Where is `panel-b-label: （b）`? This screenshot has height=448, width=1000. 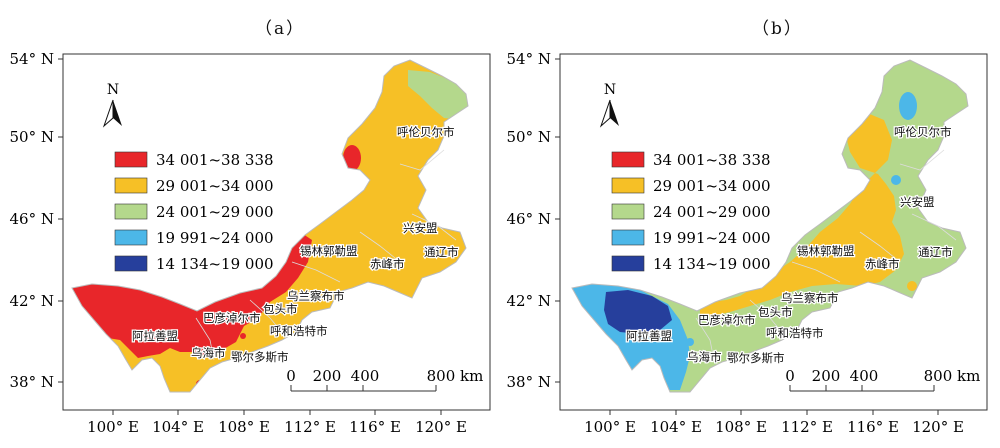
panel-b-label: （b） is located at coordinates (777, 29).